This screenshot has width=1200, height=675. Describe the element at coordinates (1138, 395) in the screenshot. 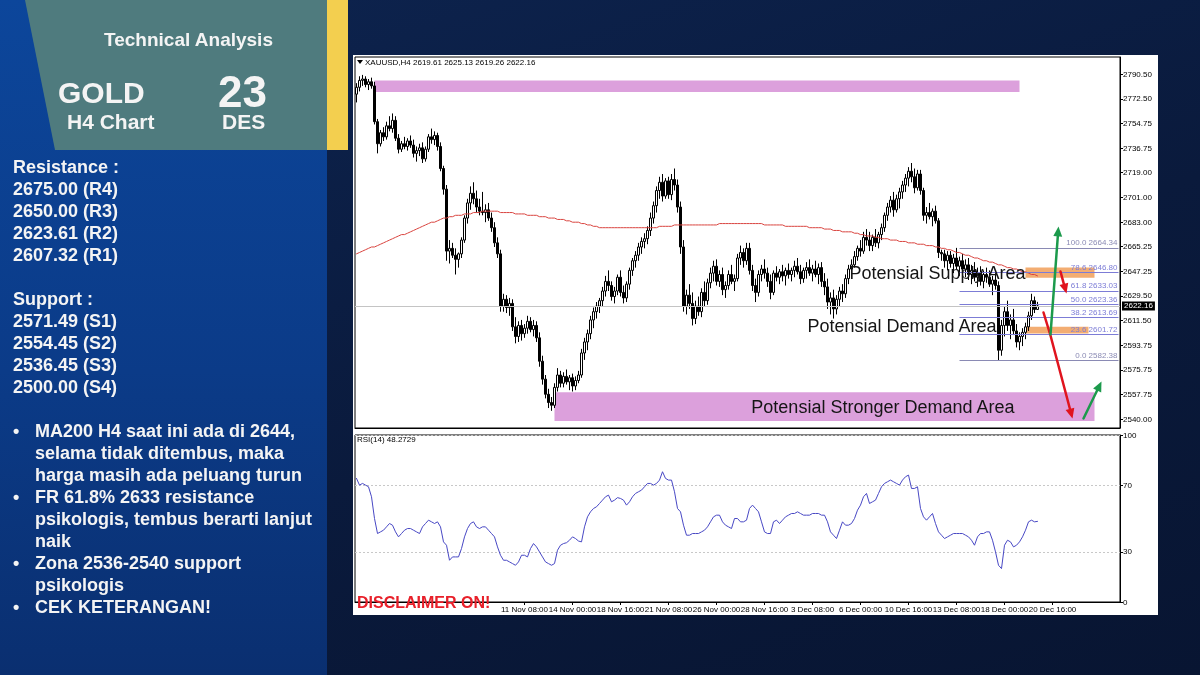

I see `y-tick-label: 2557.75` at that location.